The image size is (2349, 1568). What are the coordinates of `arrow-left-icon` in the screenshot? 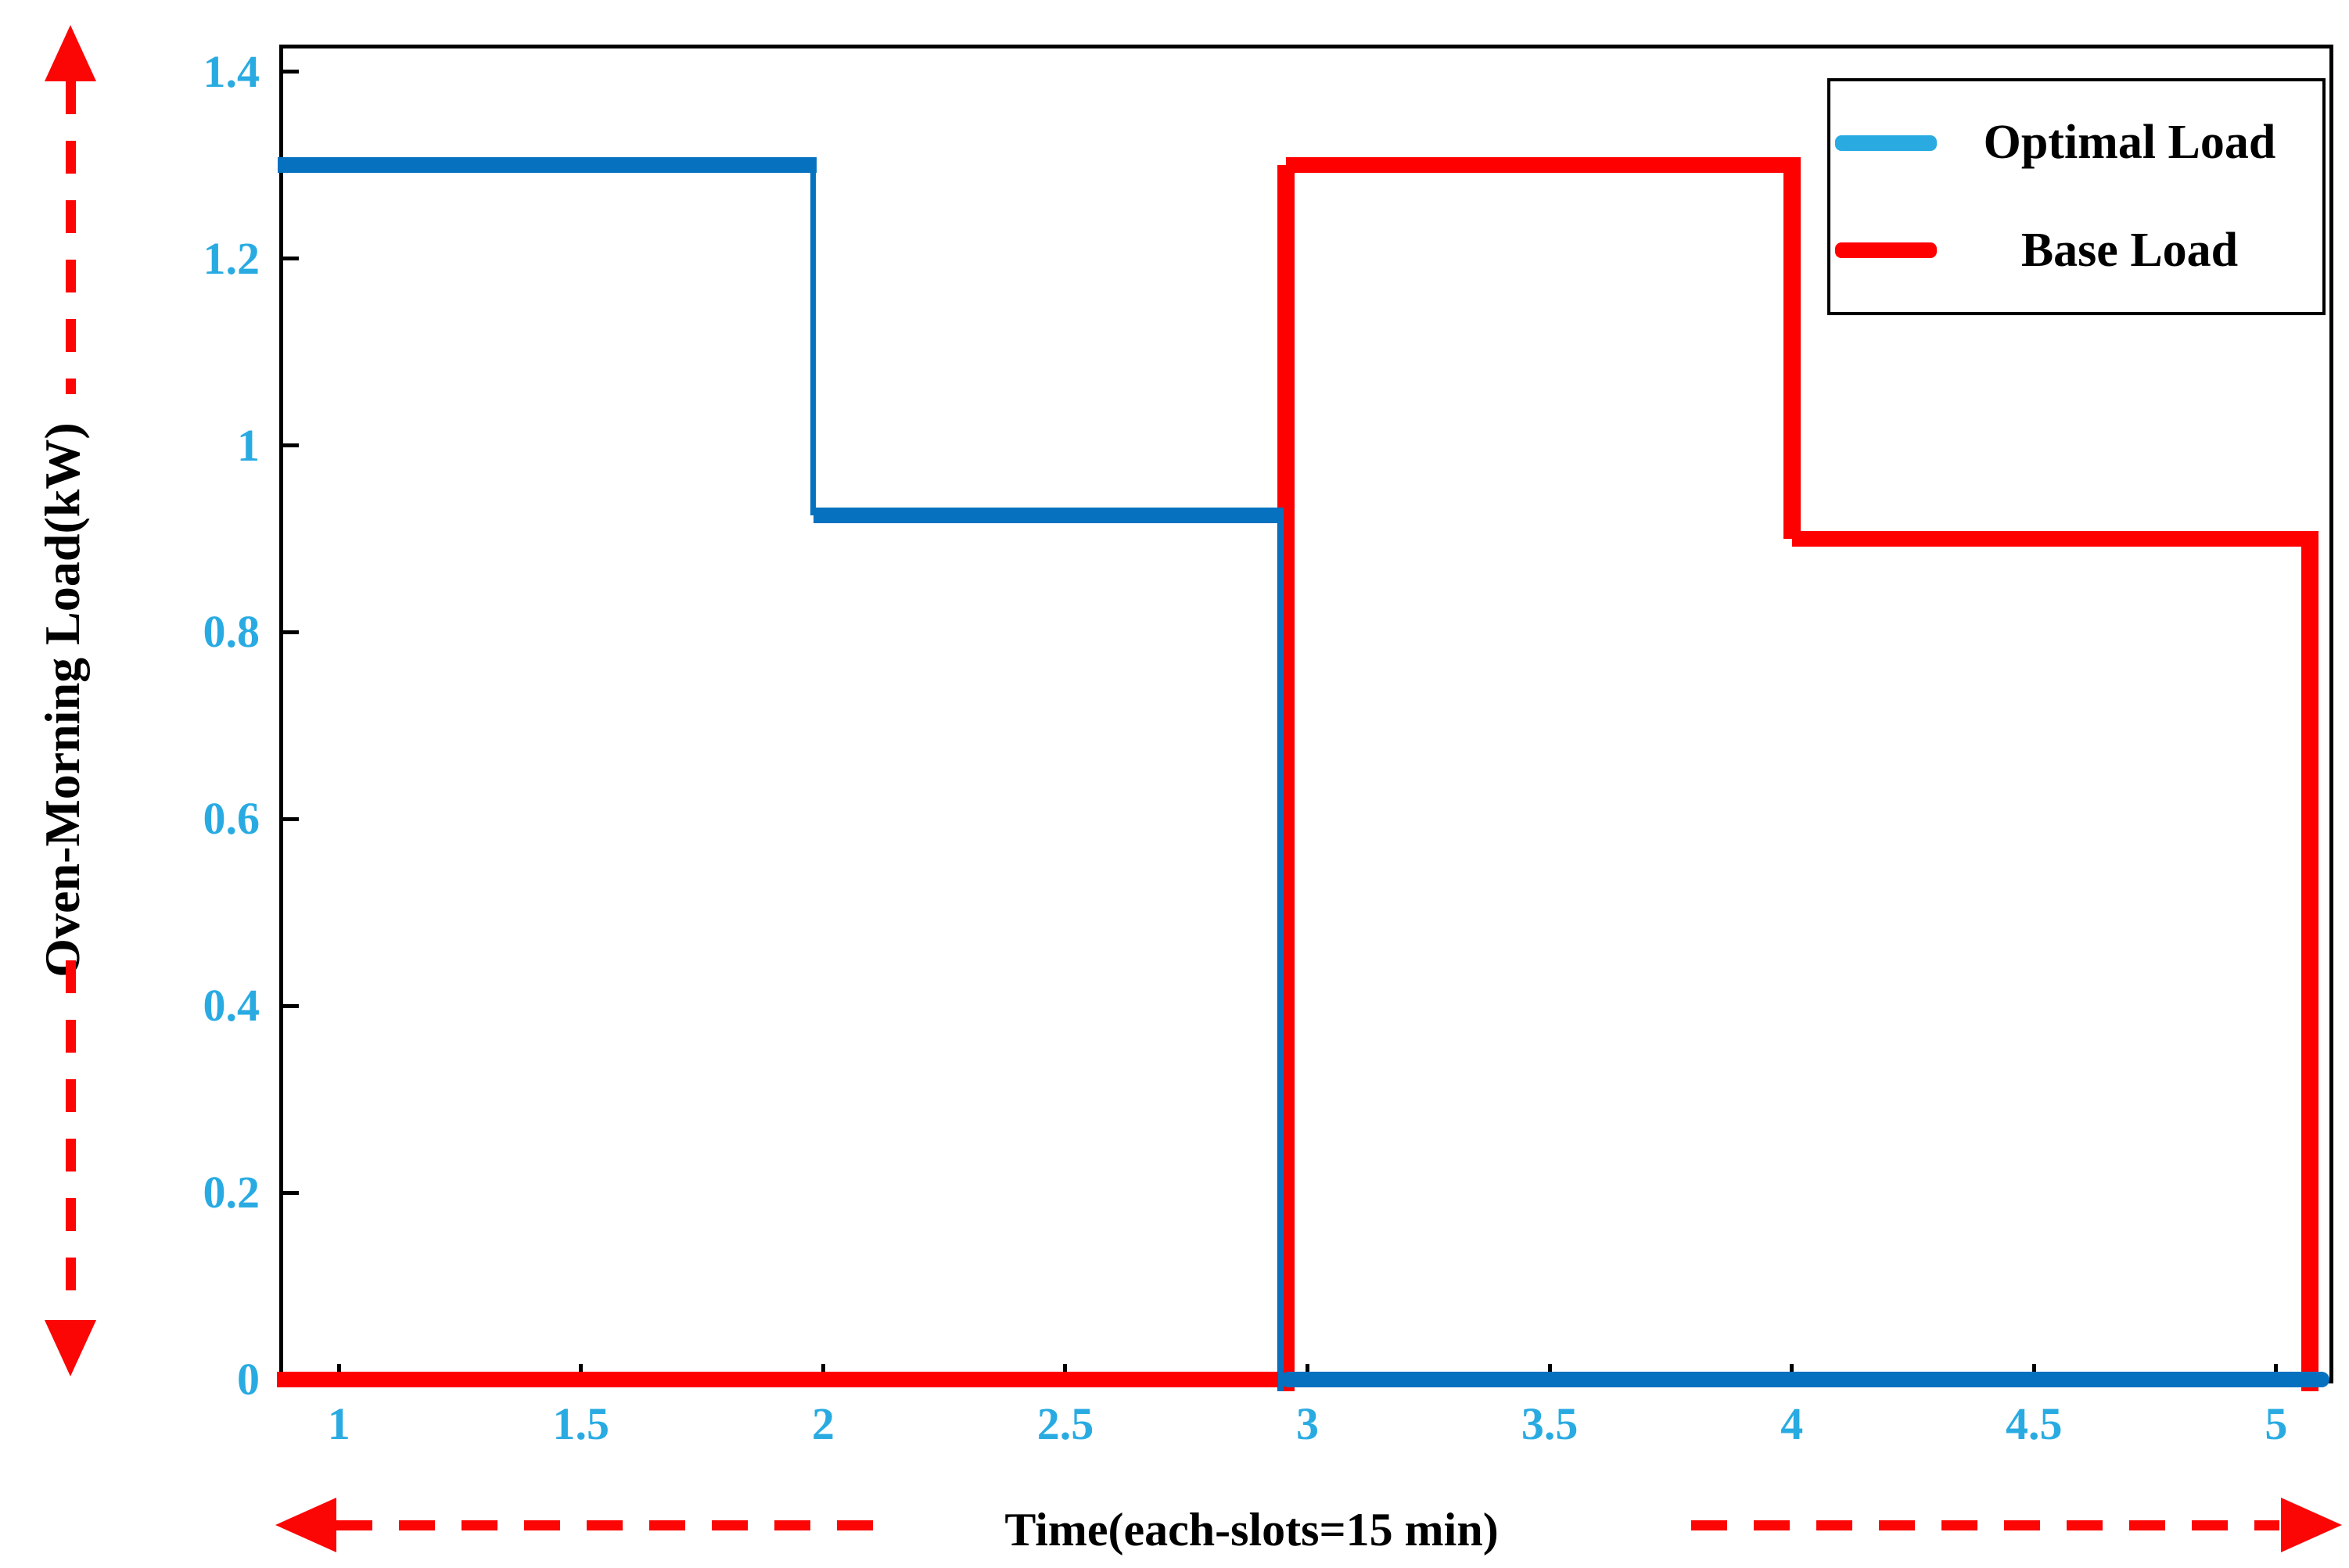 It's located at (306, 1525).